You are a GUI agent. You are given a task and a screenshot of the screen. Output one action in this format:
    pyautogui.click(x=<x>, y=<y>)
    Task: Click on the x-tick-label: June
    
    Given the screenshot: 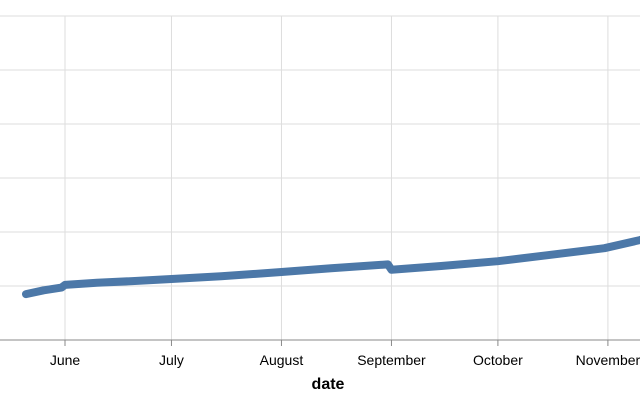 What is the action you would take?
    pyautogui.click(x=65, y=360)
    